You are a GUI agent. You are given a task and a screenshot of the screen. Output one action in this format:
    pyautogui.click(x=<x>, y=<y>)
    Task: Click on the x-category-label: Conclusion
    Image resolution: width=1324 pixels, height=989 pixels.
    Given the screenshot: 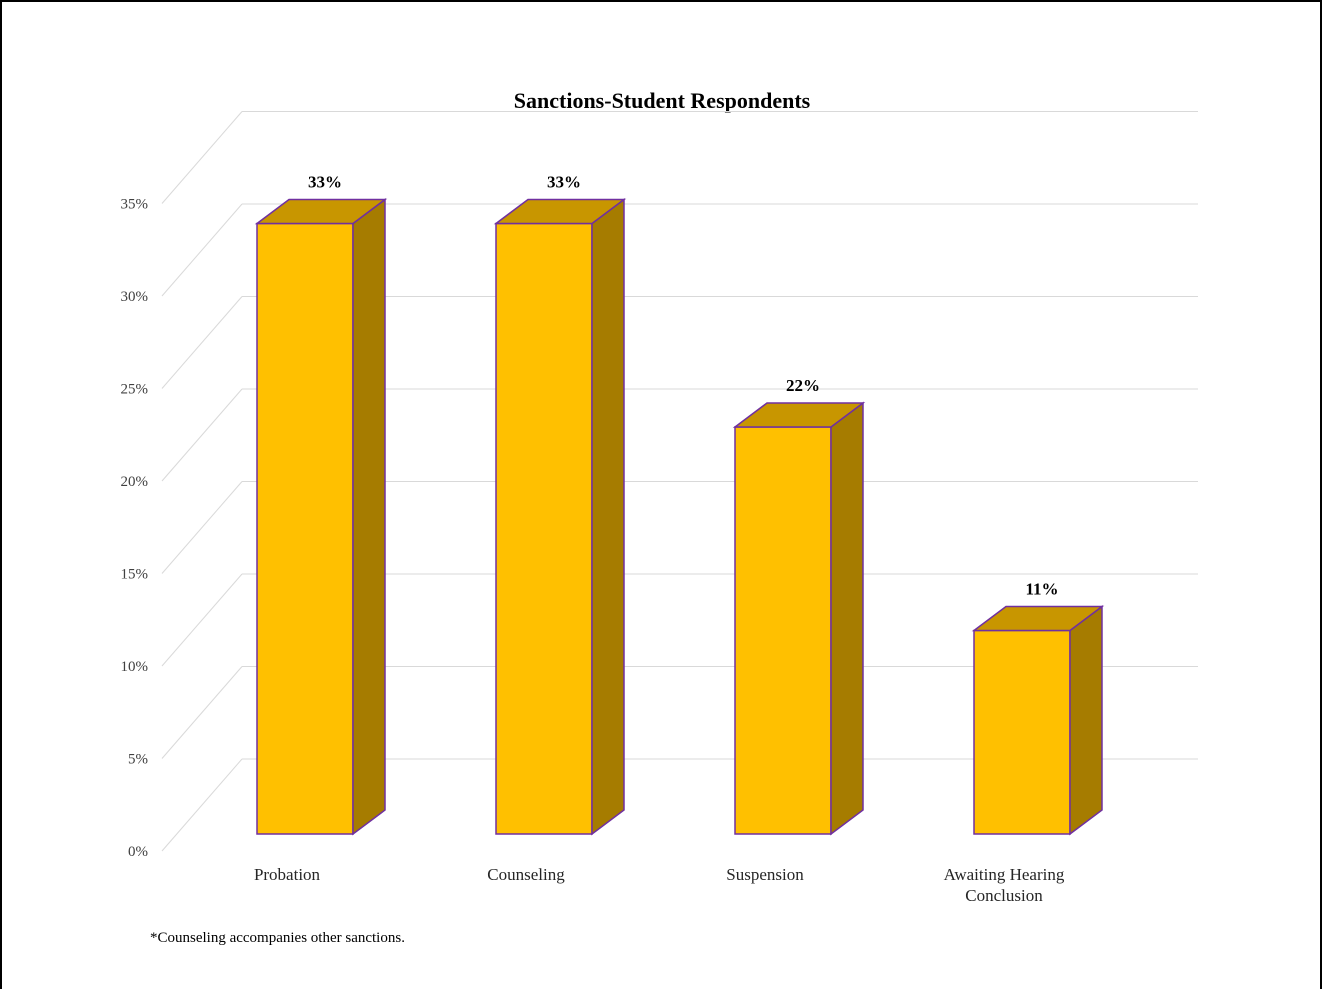 What is the action you would take?
    pyautogui.click(x=1004, y=895)
    